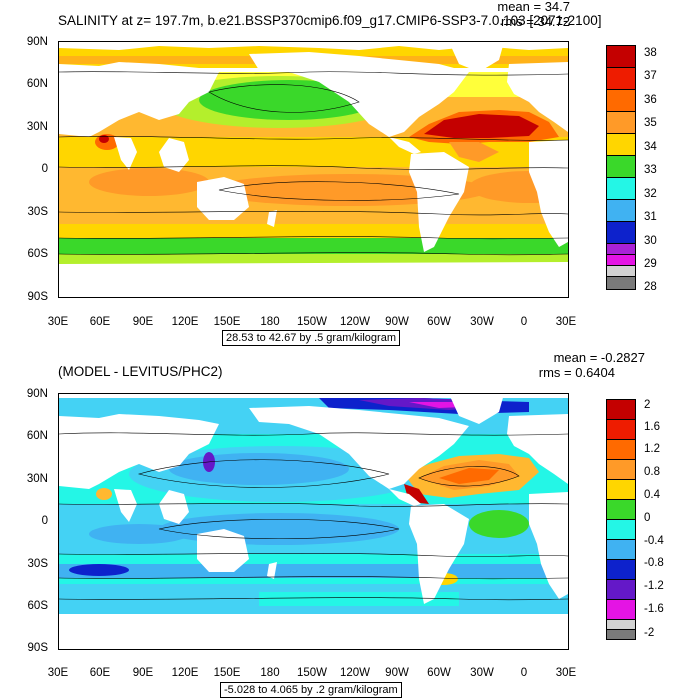 The width and height of the screenshot is (700, 700). What do you see at coordinates (37, 564) in the screenshot?
I see `panel2-ylabel-4: 30S` at bounding box center [37, 564].